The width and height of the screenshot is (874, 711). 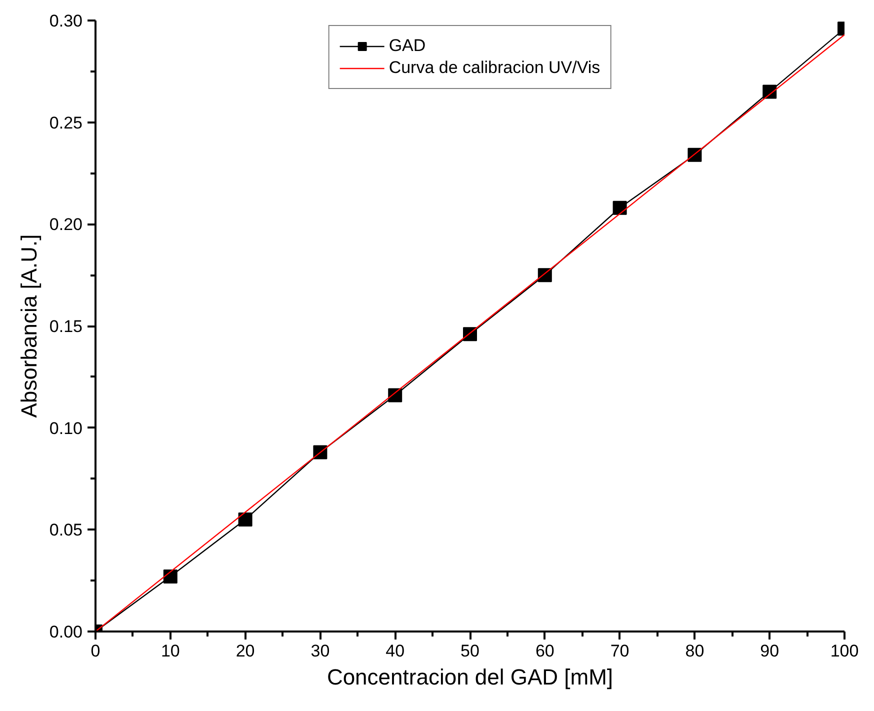 What do you see at coordinates (66, 122) in the screenshot?
I see `y-tick-label: 0.25` at bounding box center [66, 122].